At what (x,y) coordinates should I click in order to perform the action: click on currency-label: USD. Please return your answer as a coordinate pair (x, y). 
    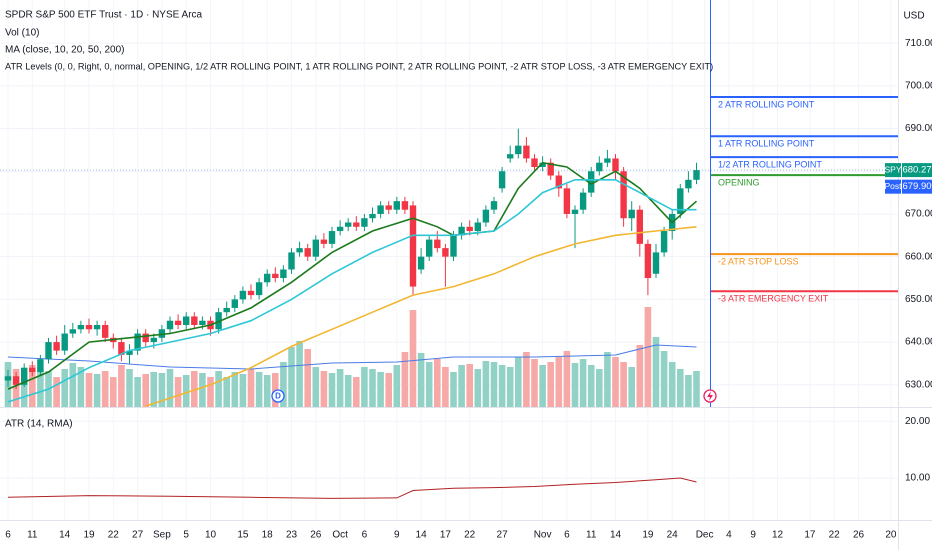
    Looking at the image, I should click on (913, 16).